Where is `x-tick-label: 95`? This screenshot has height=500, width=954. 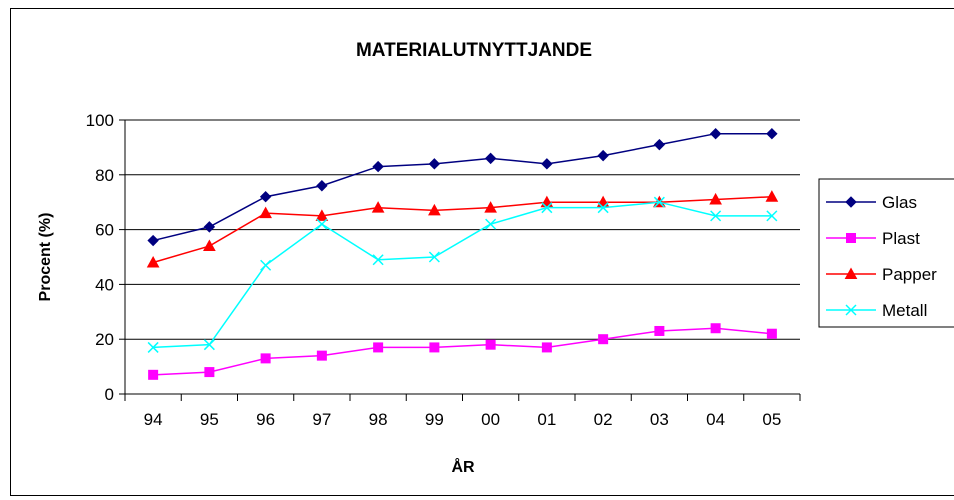 x-tick-label: 95 is located at coordinates (209, 419).